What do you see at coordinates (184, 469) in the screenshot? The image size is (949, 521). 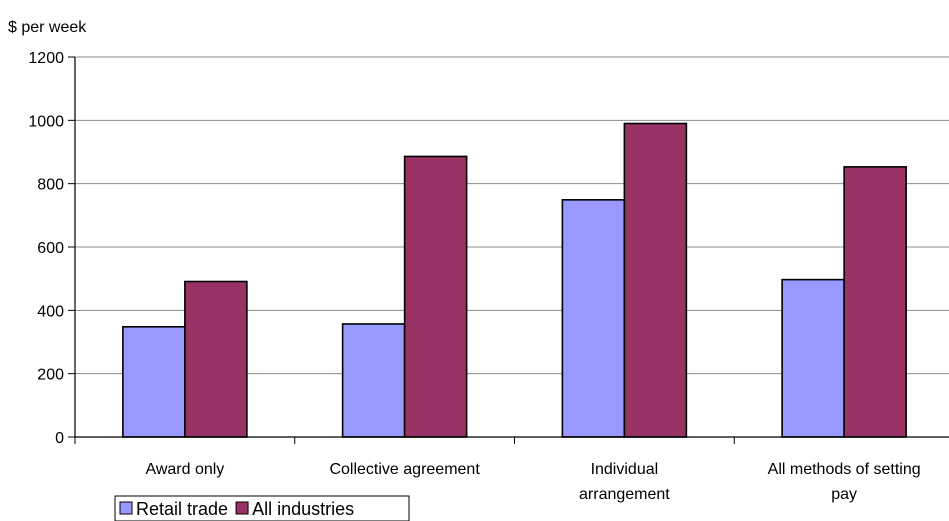 I see `x-tick-label: Award only` at bounding box center [184, 469].